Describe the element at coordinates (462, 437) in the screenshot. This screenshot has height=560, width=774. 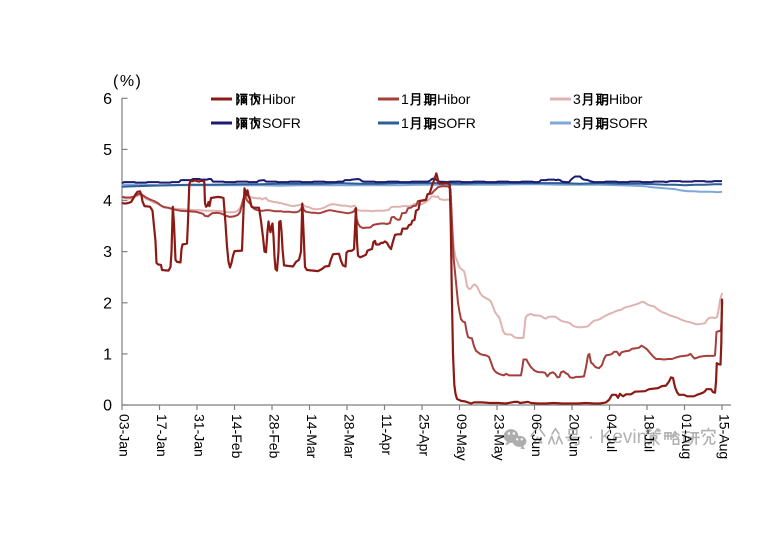
I see `svg-text: 09-May` at that location.